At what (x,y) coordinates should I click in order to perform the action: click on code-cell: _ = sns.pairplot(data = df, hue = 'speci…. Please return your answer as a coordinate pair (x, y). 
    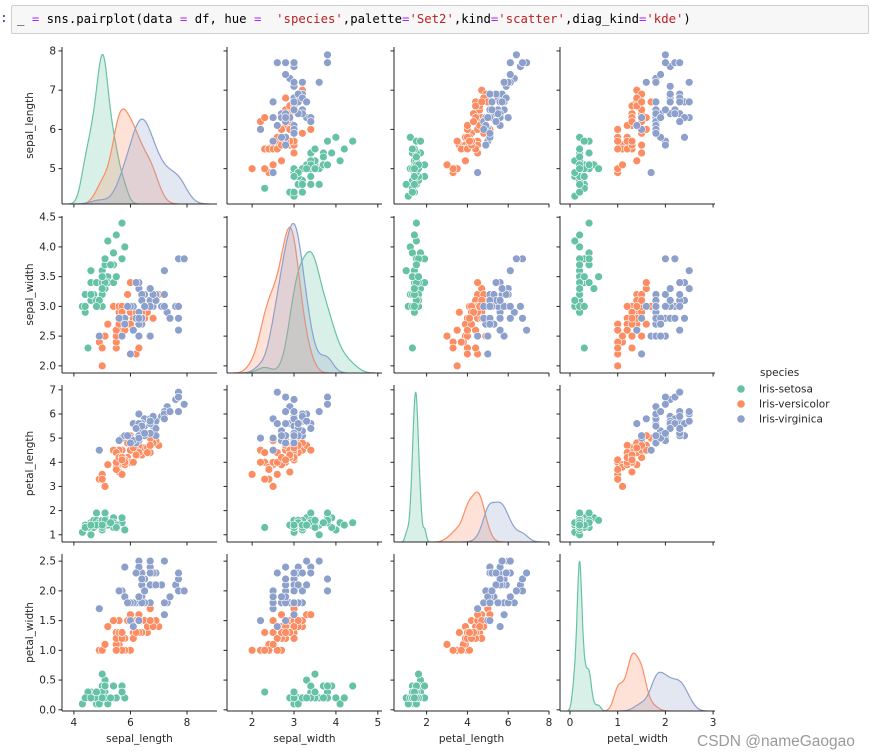
    Looking at the image, I should click on (440, 19).